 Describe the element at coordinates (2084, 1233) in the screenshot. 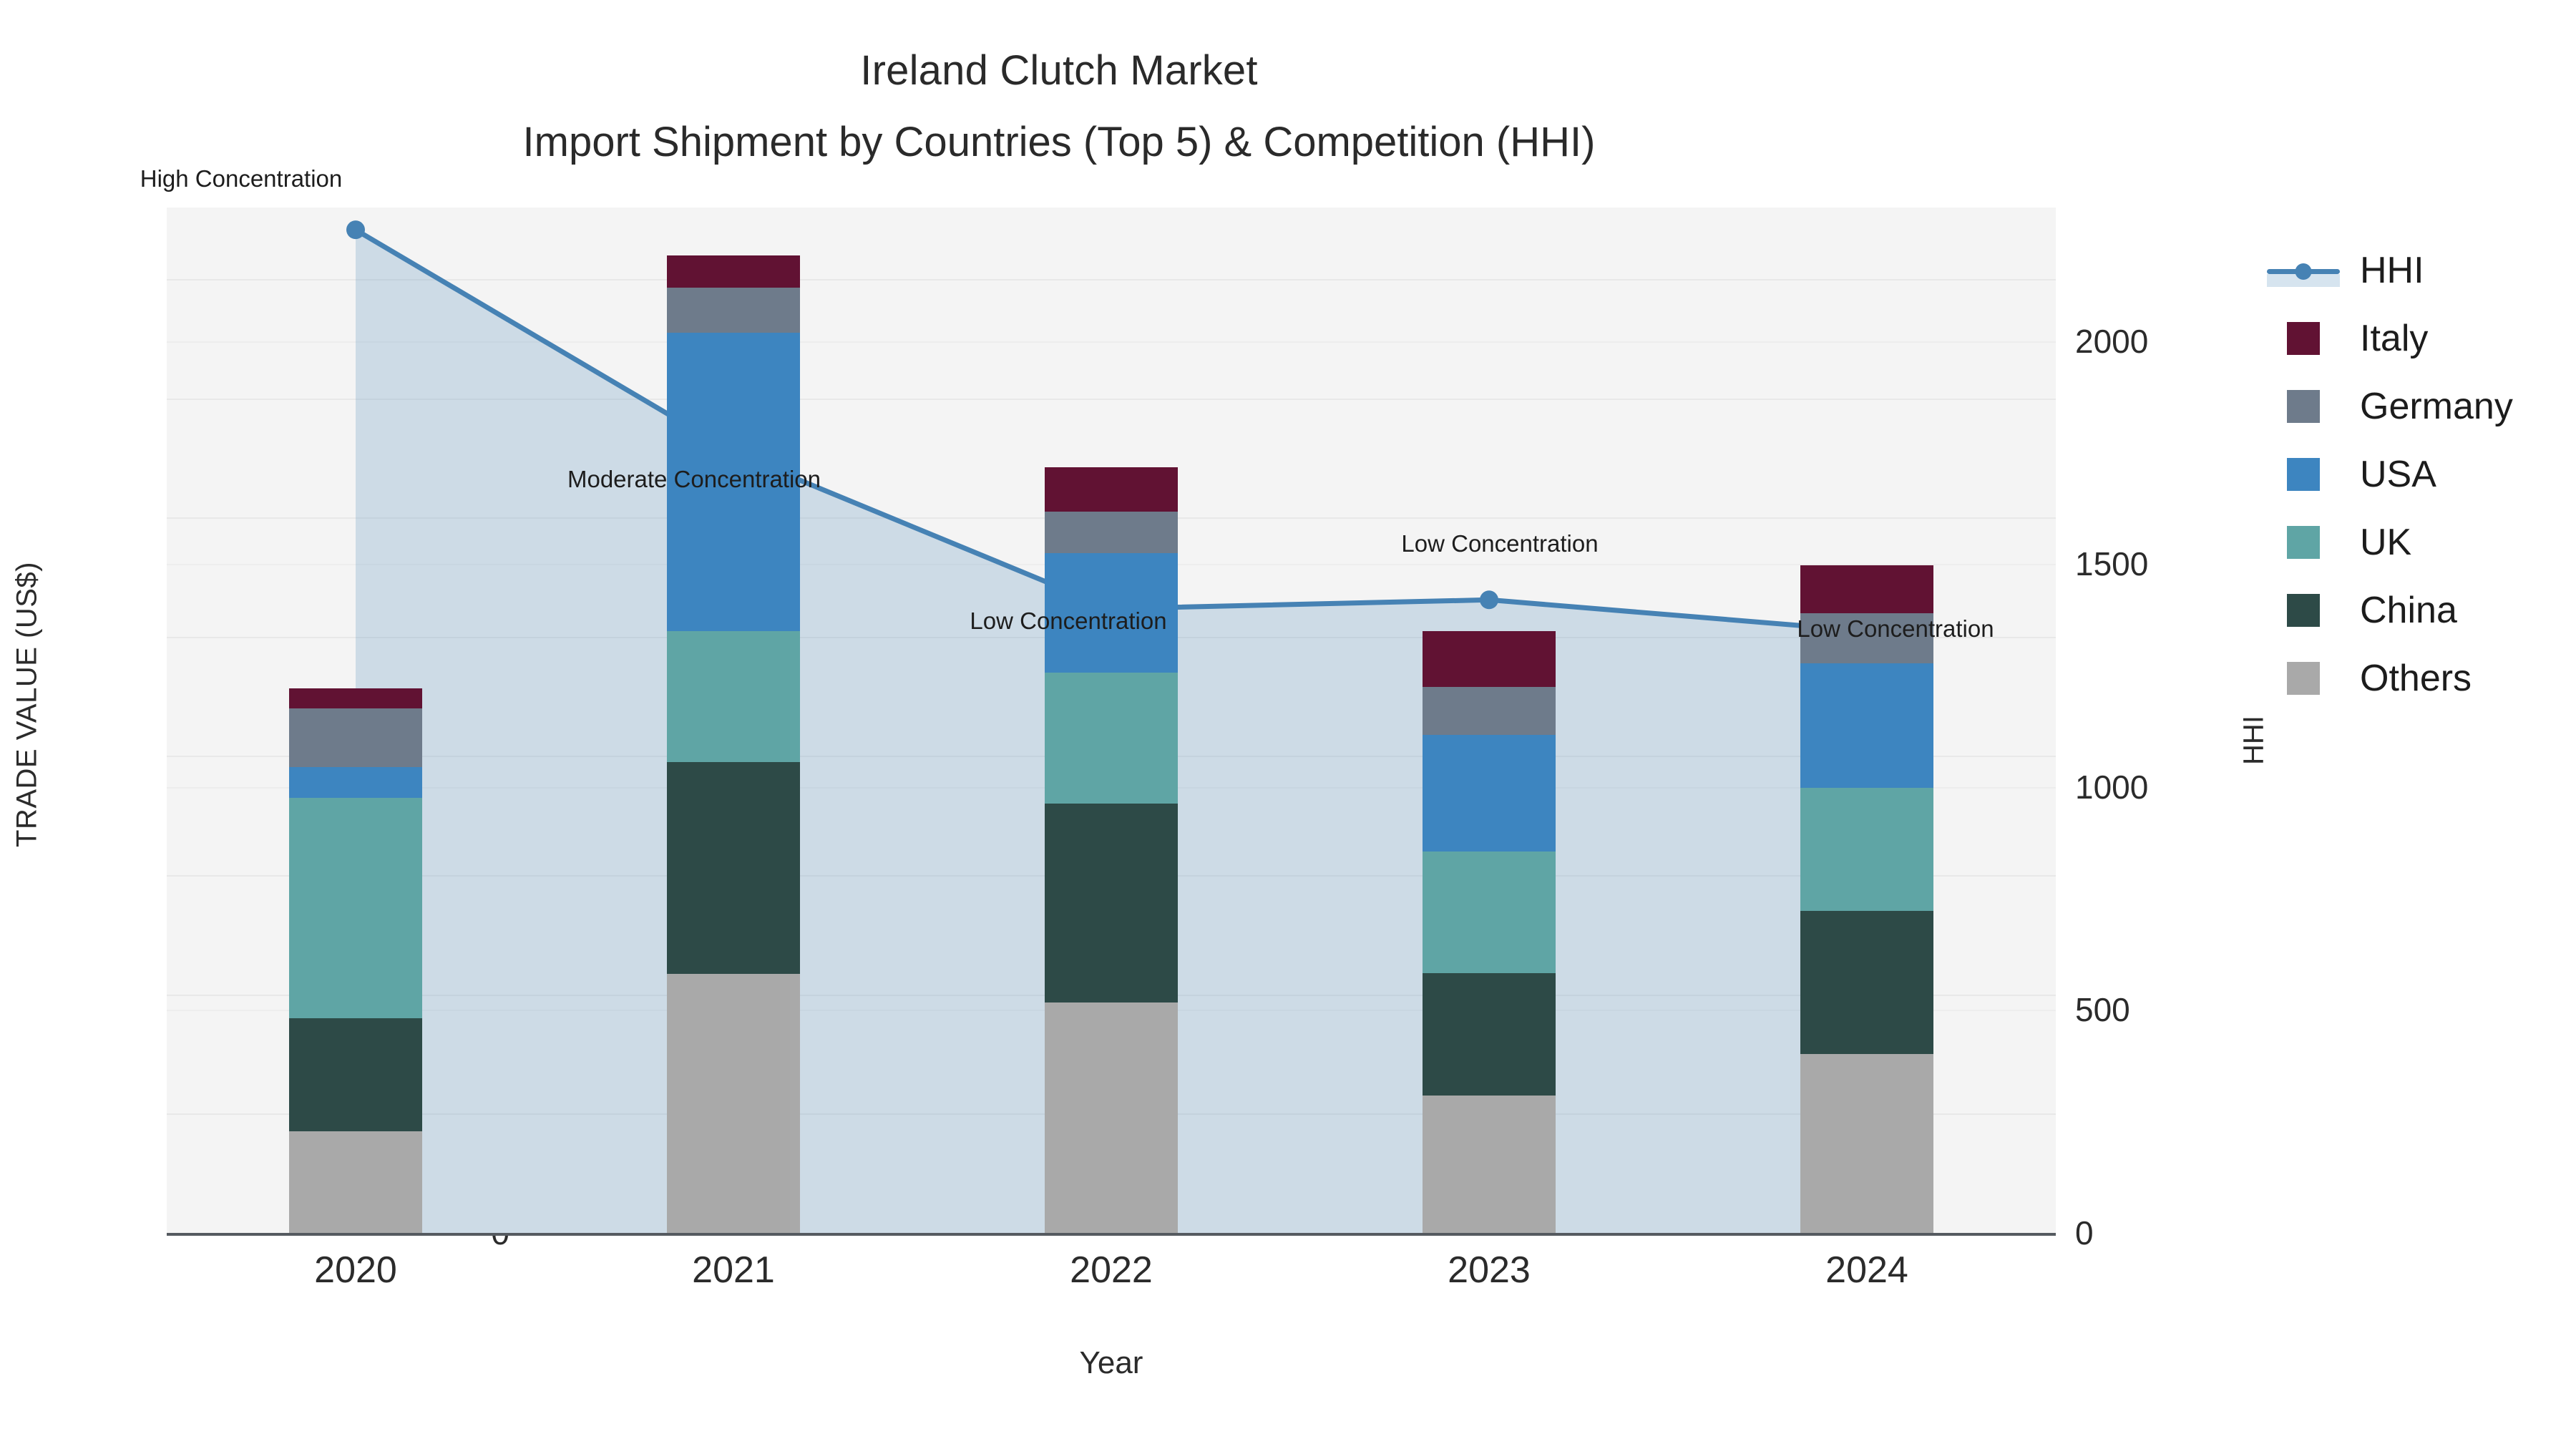

I see `y-axis-right-tick-label: 0` at that location.